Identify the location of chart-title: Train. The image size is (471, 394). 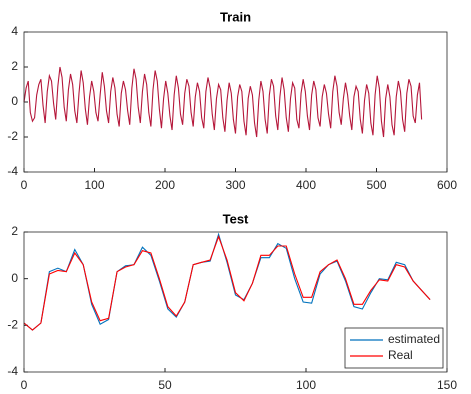
(235, 16).